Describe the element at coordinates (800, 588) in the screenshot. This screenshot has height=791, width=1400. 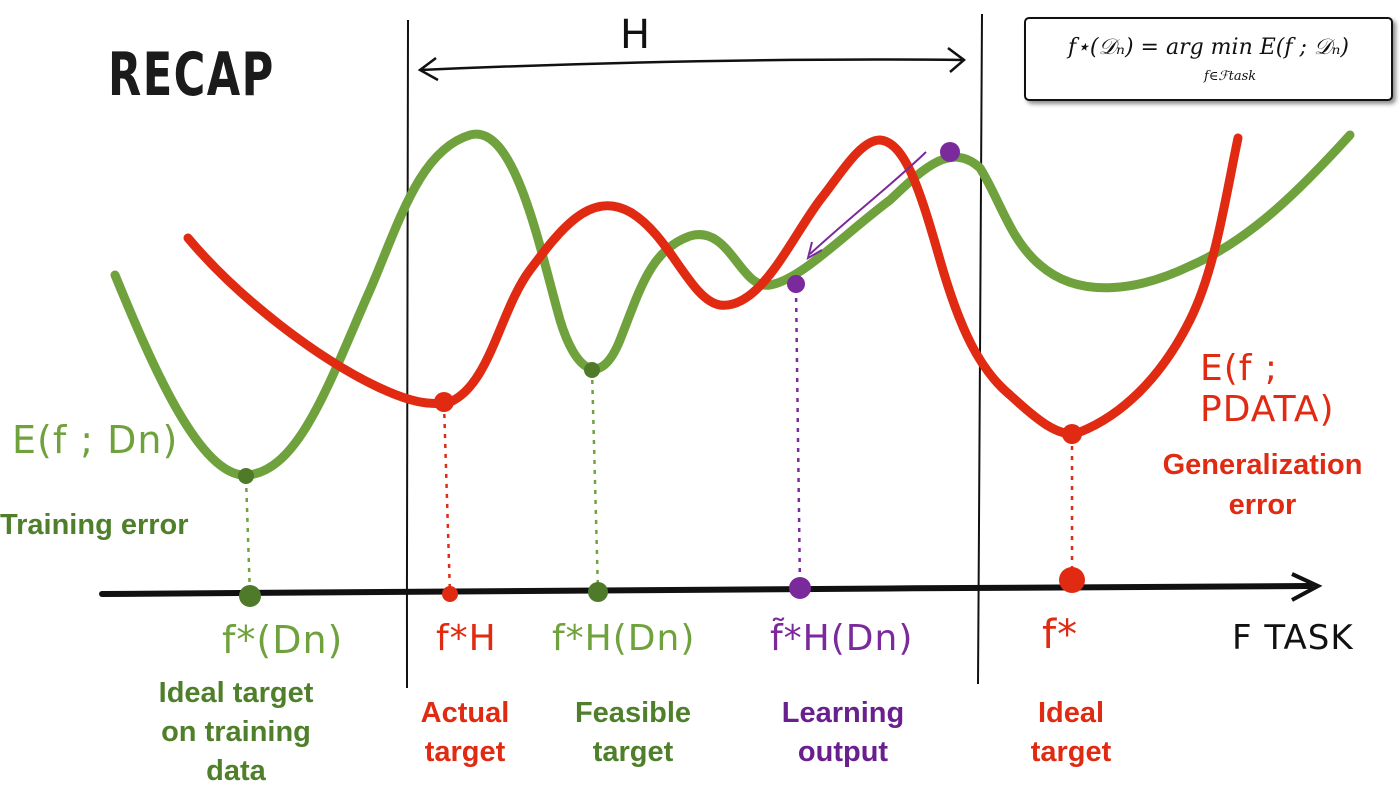
I see `learning-axis-point` at that location.